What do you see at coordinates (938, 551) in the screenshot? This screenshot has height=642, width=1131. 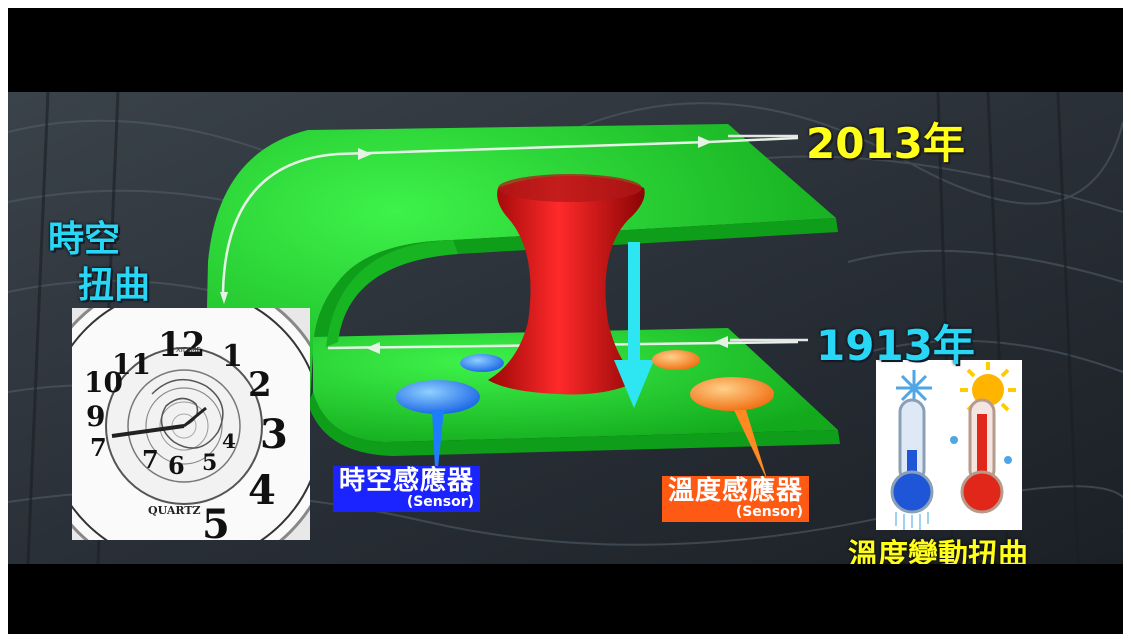 I see `temperature-change-distortion-label: 溫度變動扭曲` at bounding box center [938, 551].